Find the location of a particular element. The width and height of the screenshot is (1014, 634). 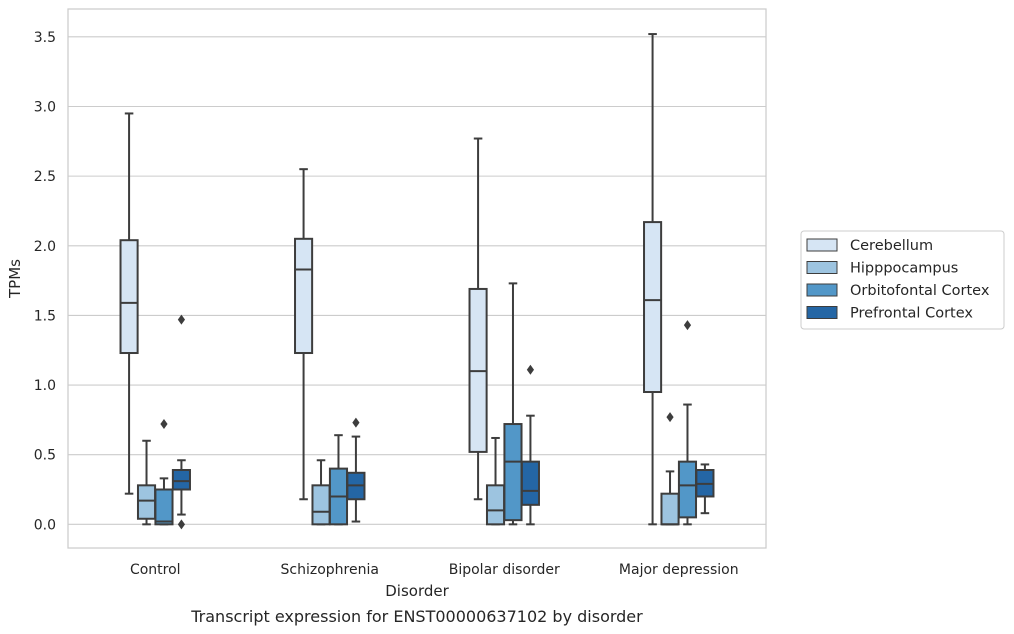

legend-label: Cerebellum is located at coordinates (891, 246).